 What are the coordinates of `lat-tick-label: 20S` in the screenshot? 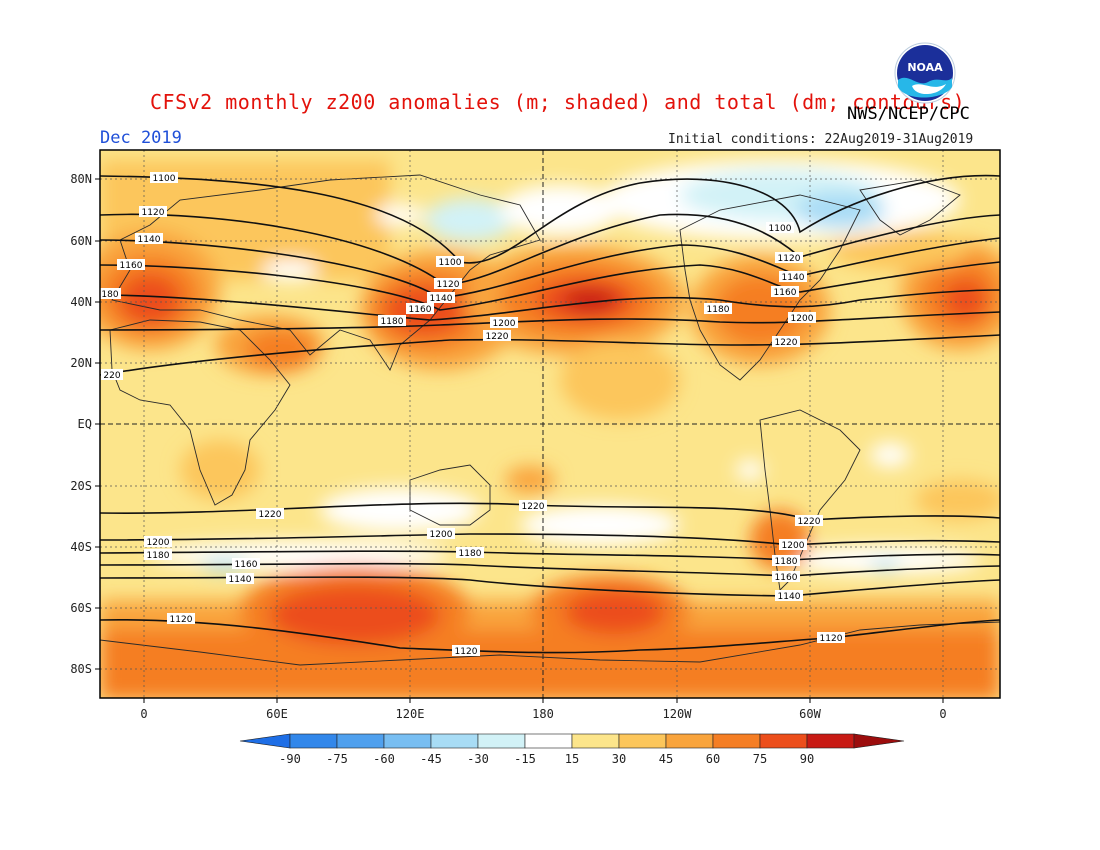 It's located at (81, 486).